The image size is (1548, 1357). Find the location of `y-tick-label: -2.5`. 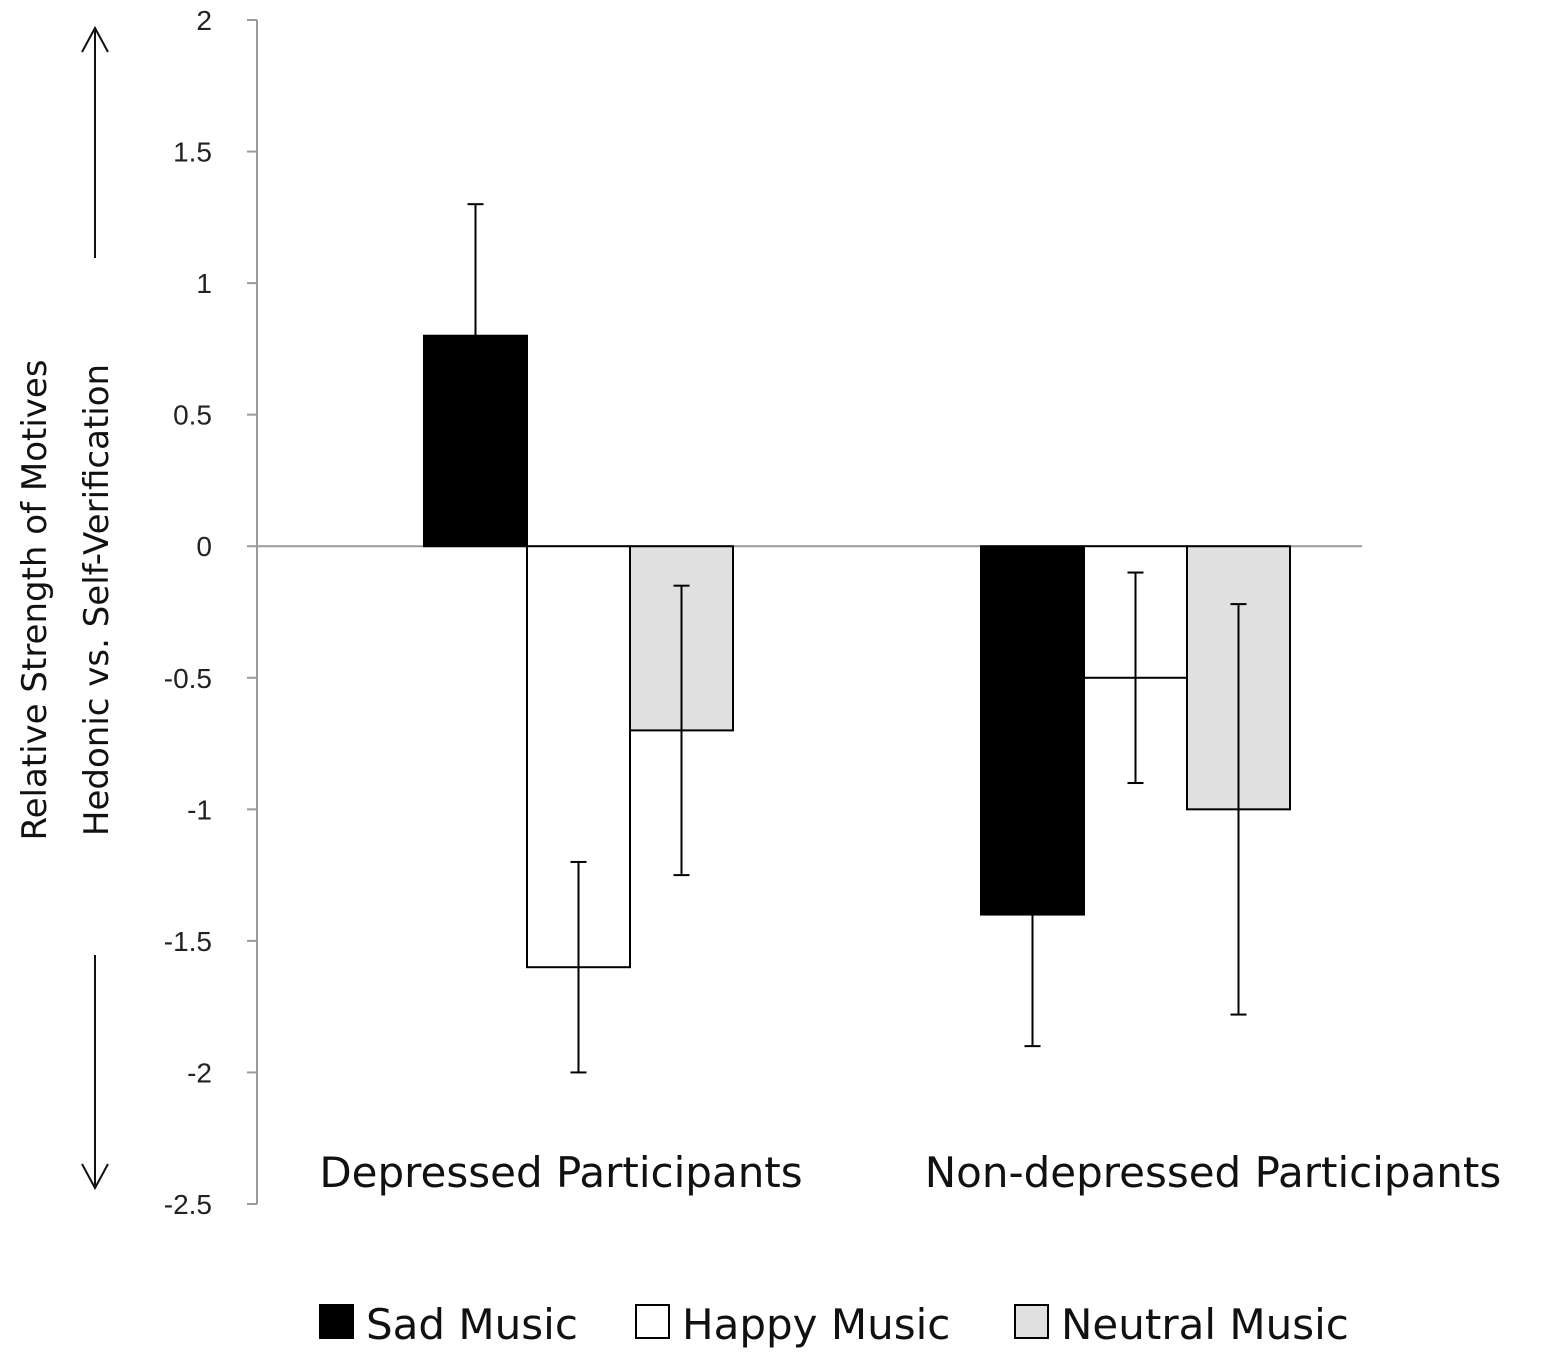

y-tick-label: -2.5 is located at coordinates (188, 1204).